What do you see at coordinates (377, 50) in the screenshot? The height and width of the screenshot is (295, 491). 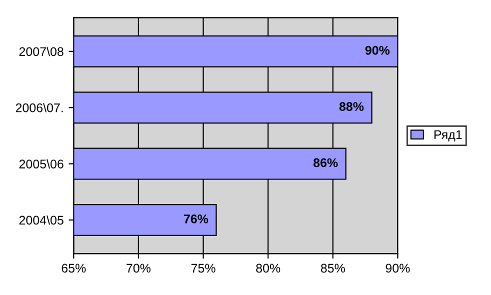 I see `data-label: 90%` at bounding box center [377, 50].